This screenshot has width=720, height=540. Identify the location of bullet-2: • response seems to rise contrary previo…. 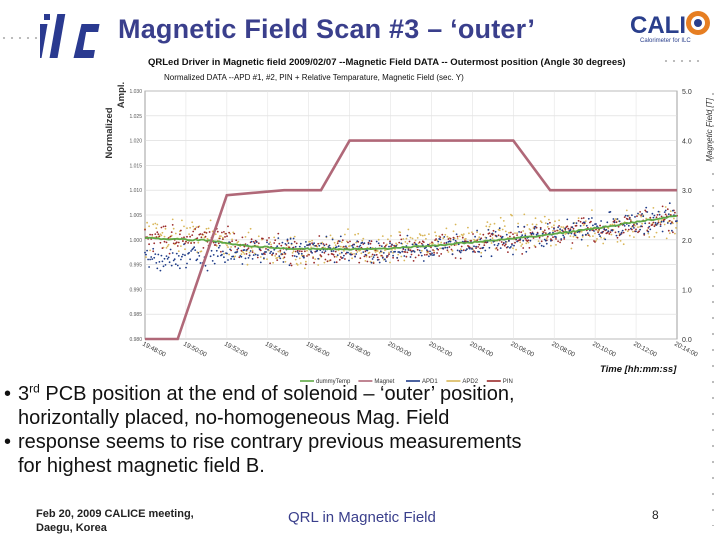
(354, 454).